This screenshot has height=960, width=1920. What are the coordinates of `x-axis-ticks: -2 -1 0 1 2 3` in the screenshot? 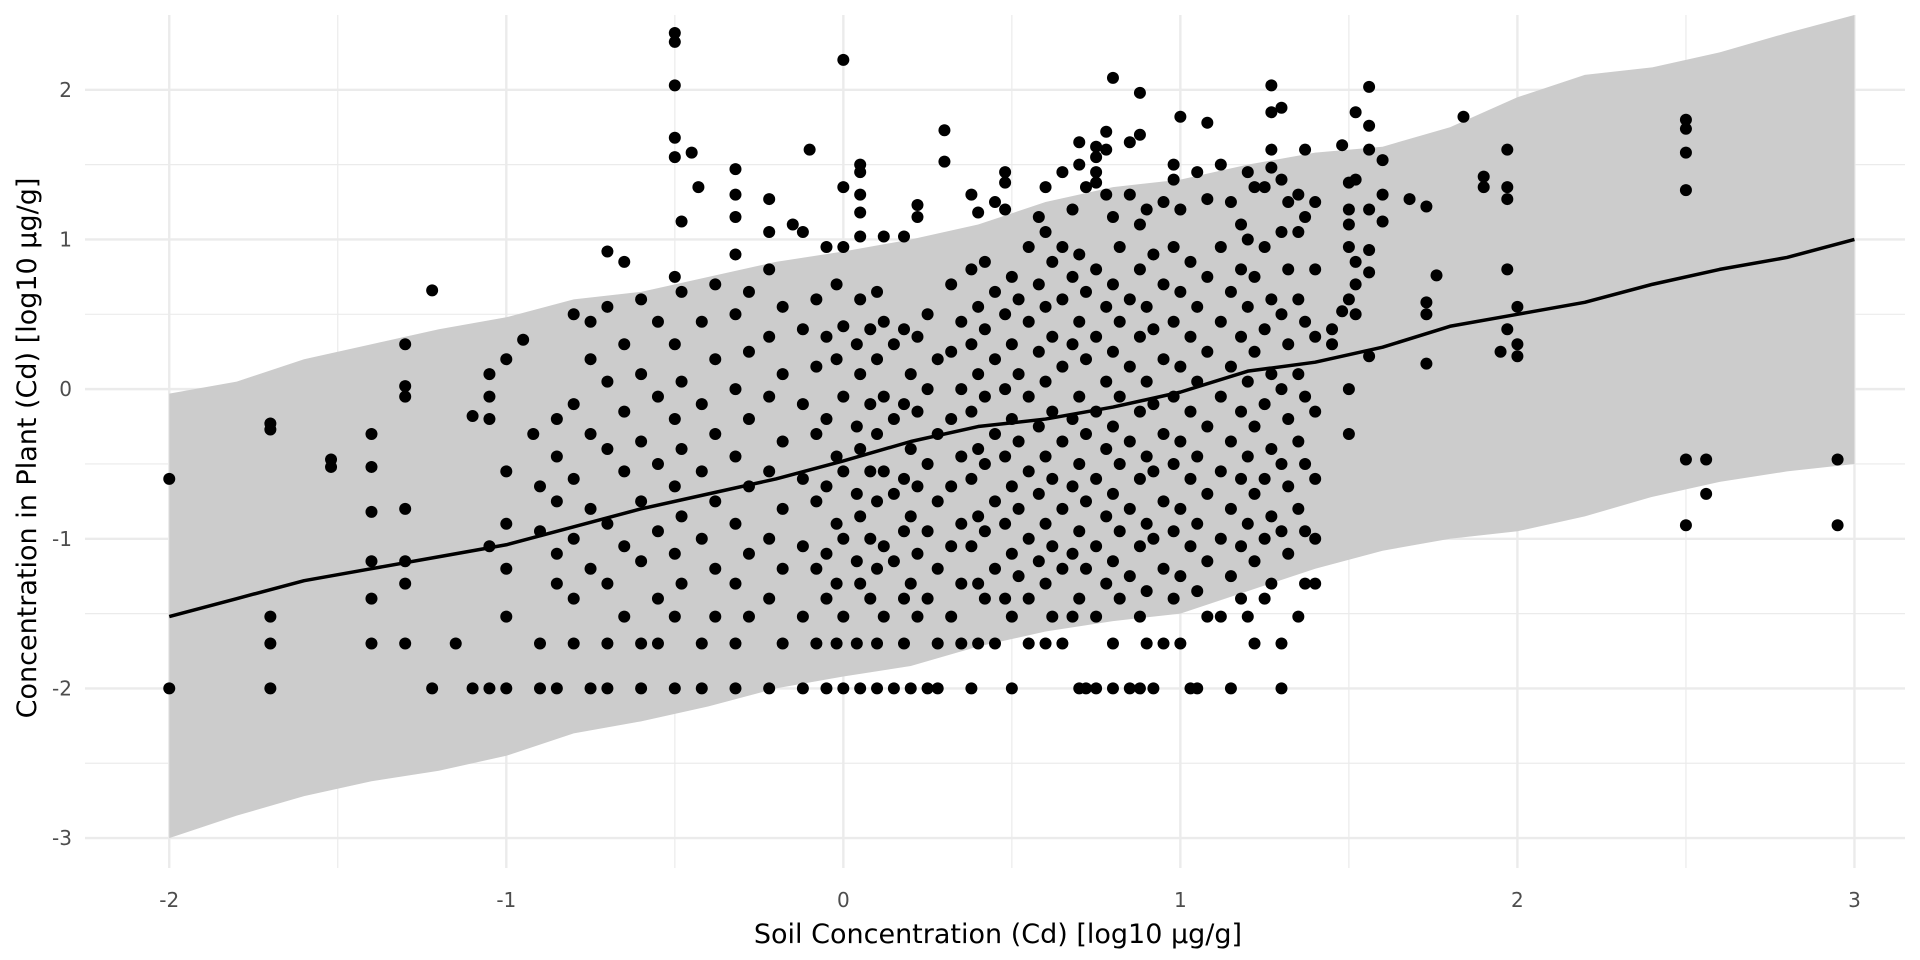 It's located at (1010, 900).